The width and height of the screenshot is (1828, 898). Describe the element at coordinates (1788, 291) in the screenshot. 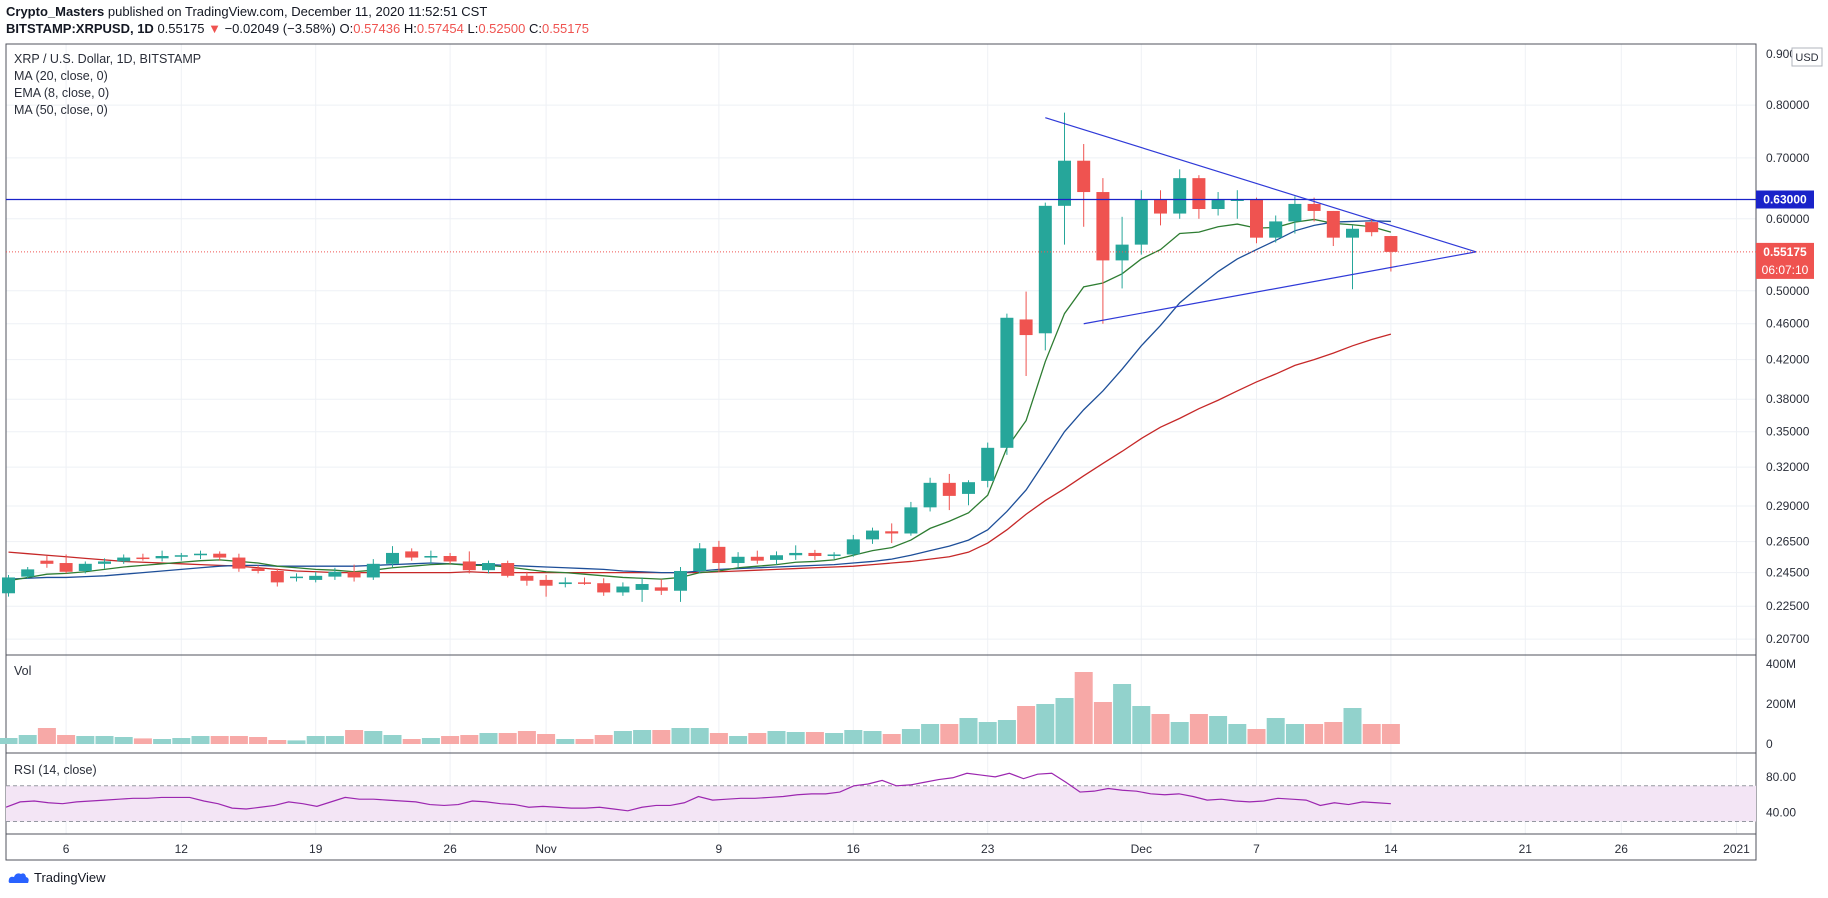

I see `y-tick-label: 0.50000` at that location.